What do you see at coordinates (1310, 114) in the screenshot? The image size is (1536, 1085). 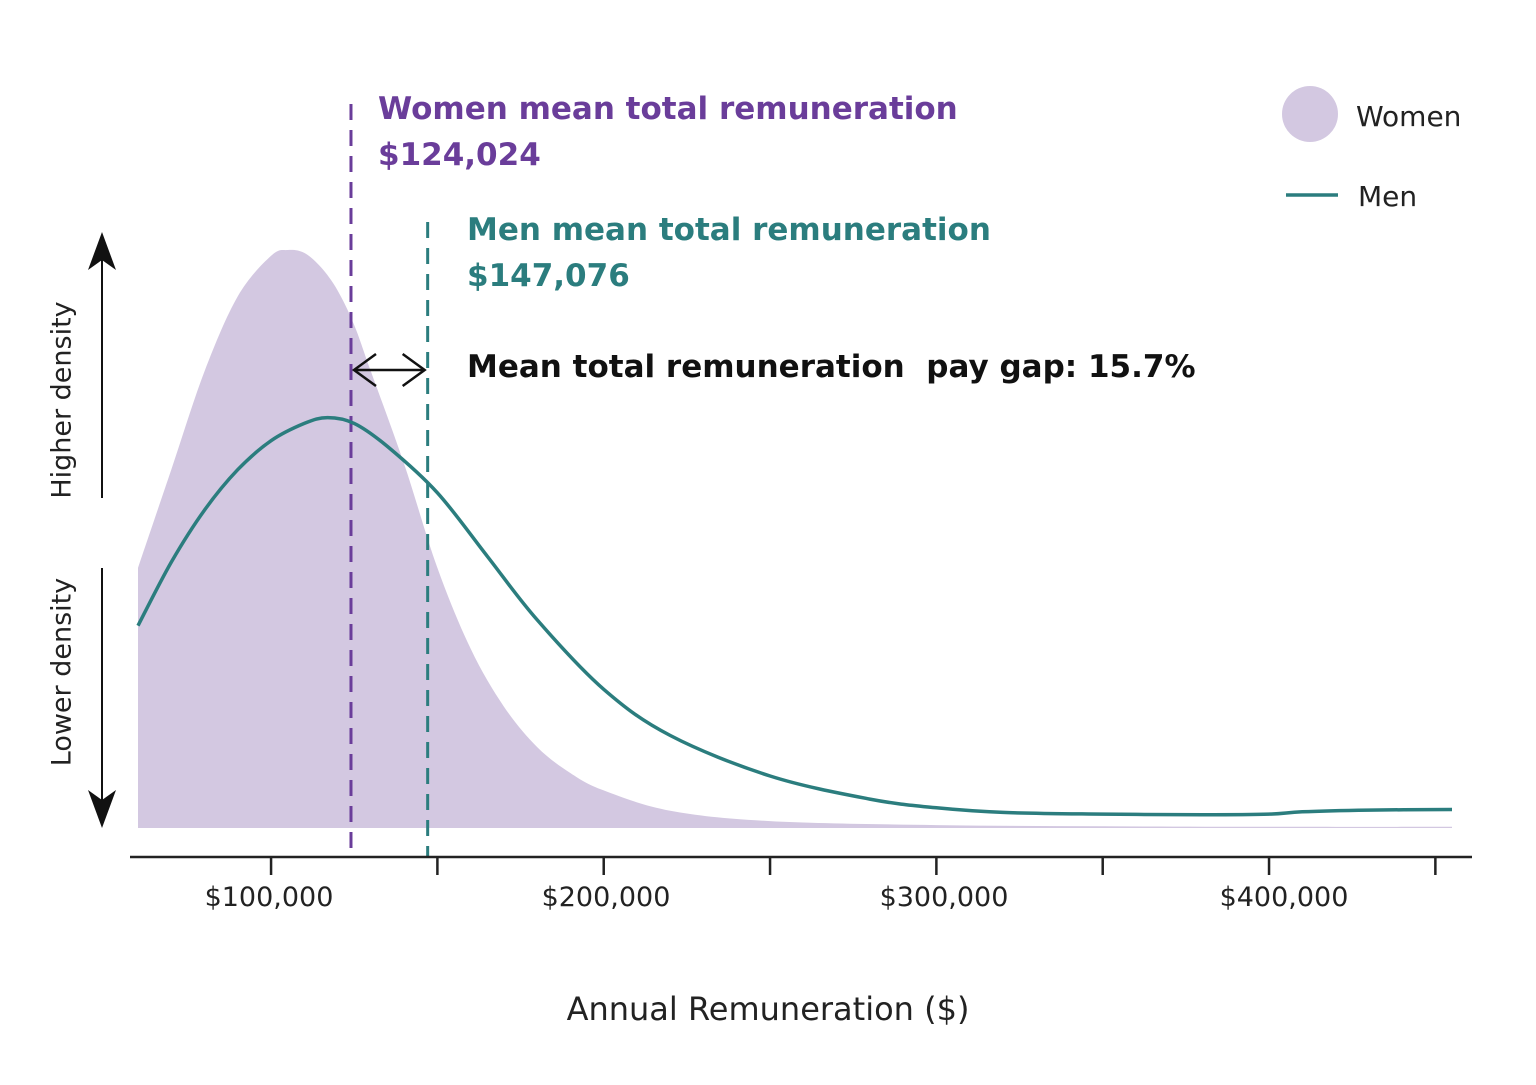 I see `legend-women-marker` at bounding box center [1310, 114].